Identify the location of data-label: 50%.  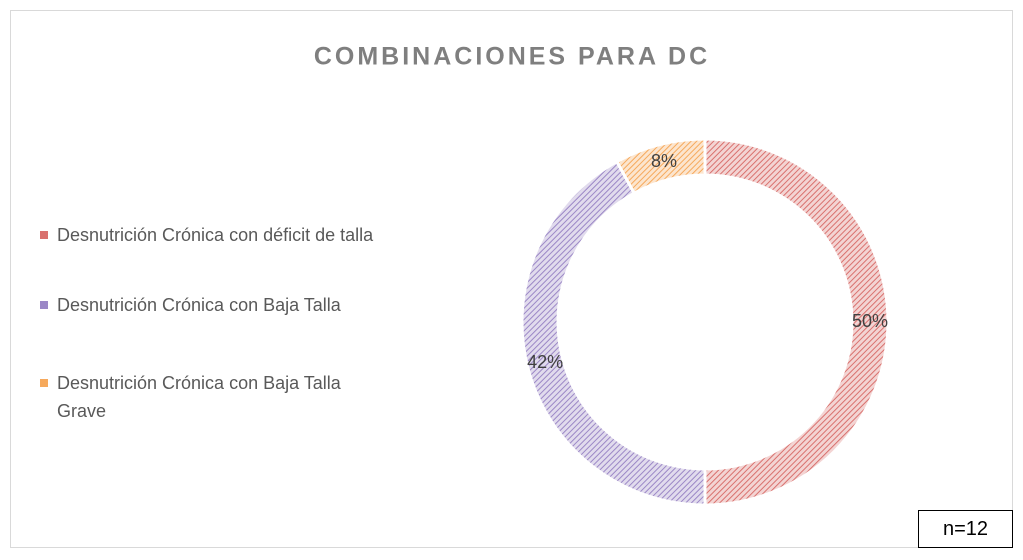
(870, 321).